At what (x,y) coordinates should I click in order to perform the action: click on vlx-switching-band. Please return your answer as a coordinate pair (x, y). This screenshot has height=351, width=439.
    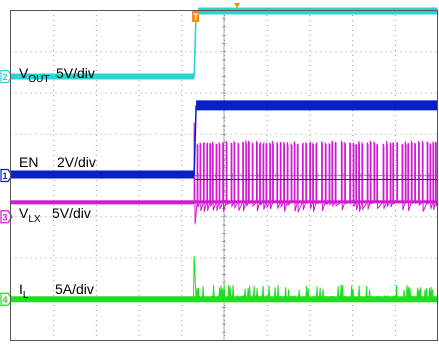
    Looking at the image, I should click on (316, 202).